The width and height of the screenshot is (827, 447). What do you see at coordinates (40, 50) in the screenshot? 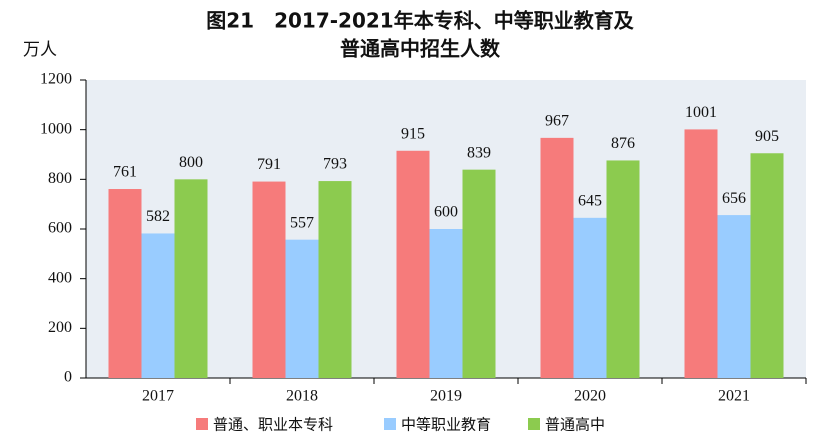
I see `y-axis-label: 万人` at bounding box center [40, 50].